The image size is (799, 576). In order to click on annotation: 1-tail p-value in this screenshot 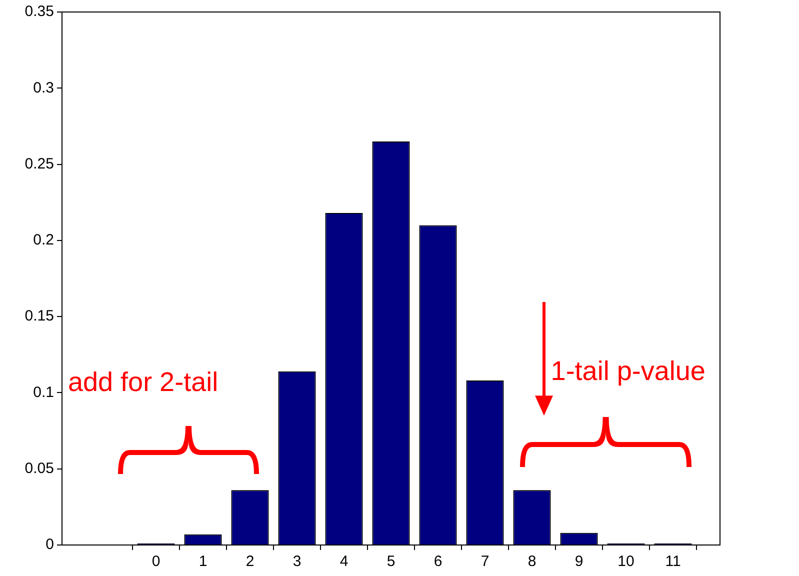, I will do `click(628, 372)`.